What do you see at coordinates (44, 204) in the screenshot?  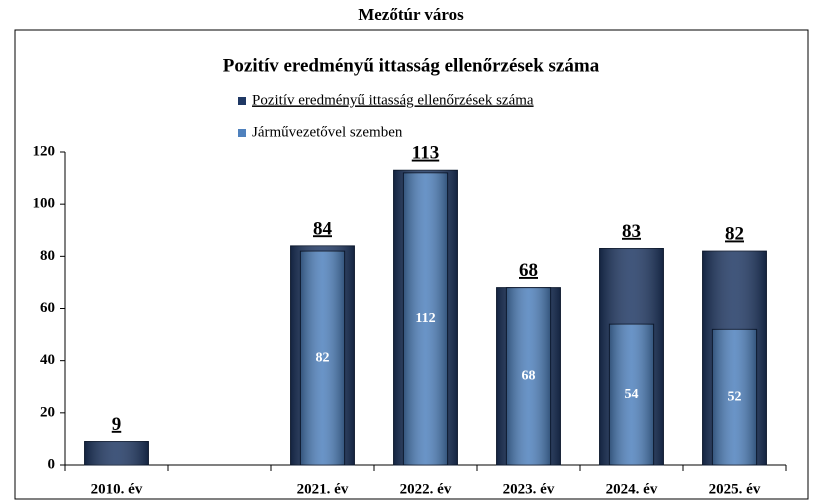 I see `y-tick-label: 100` at bounding box center [44, 204].